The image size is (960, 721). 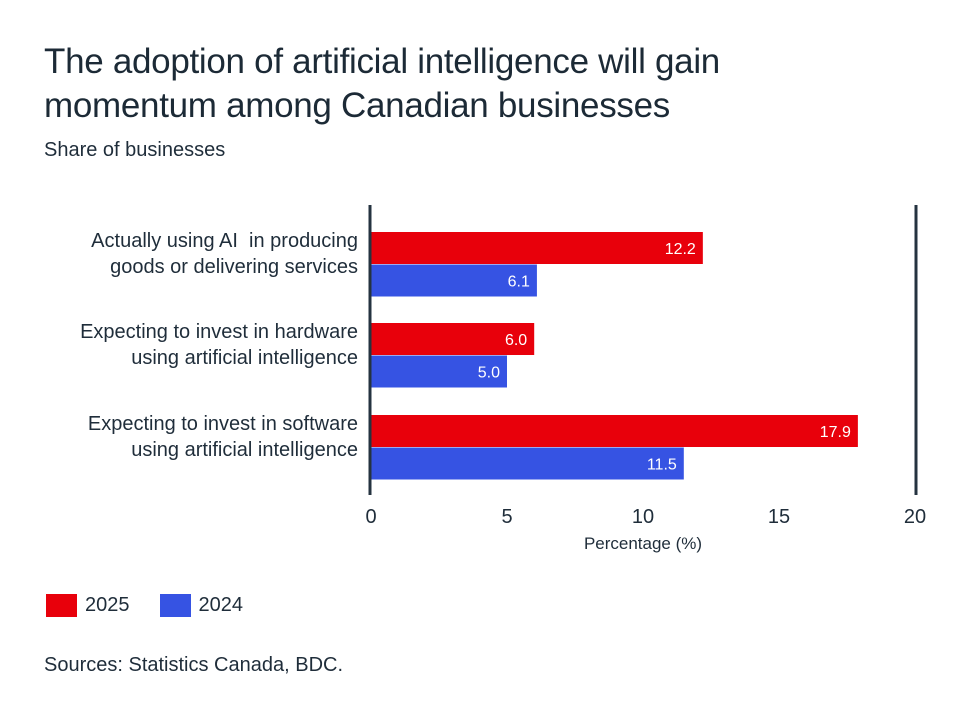 What do you see at coordinates (519, 282) in the screenshot?
I see `bar-label-2024-0: 6.1` at bounding box center [519, 282].